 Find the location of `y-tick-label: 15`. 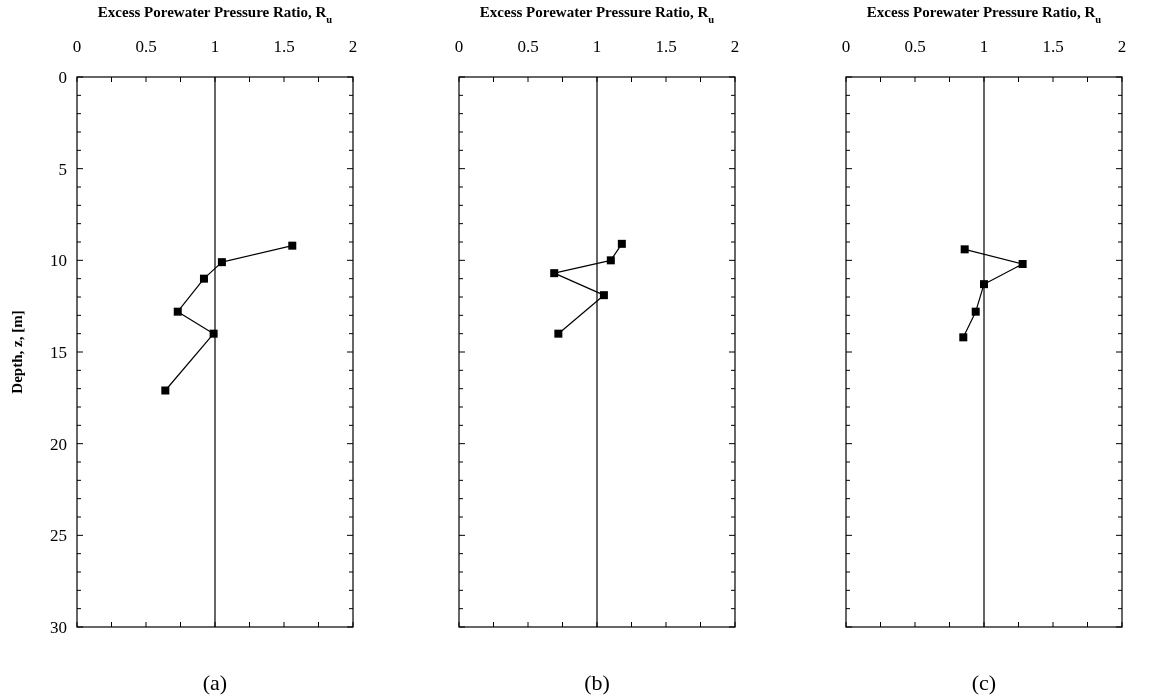

y-tick-label: 15 is located at coordinates (58, 352).